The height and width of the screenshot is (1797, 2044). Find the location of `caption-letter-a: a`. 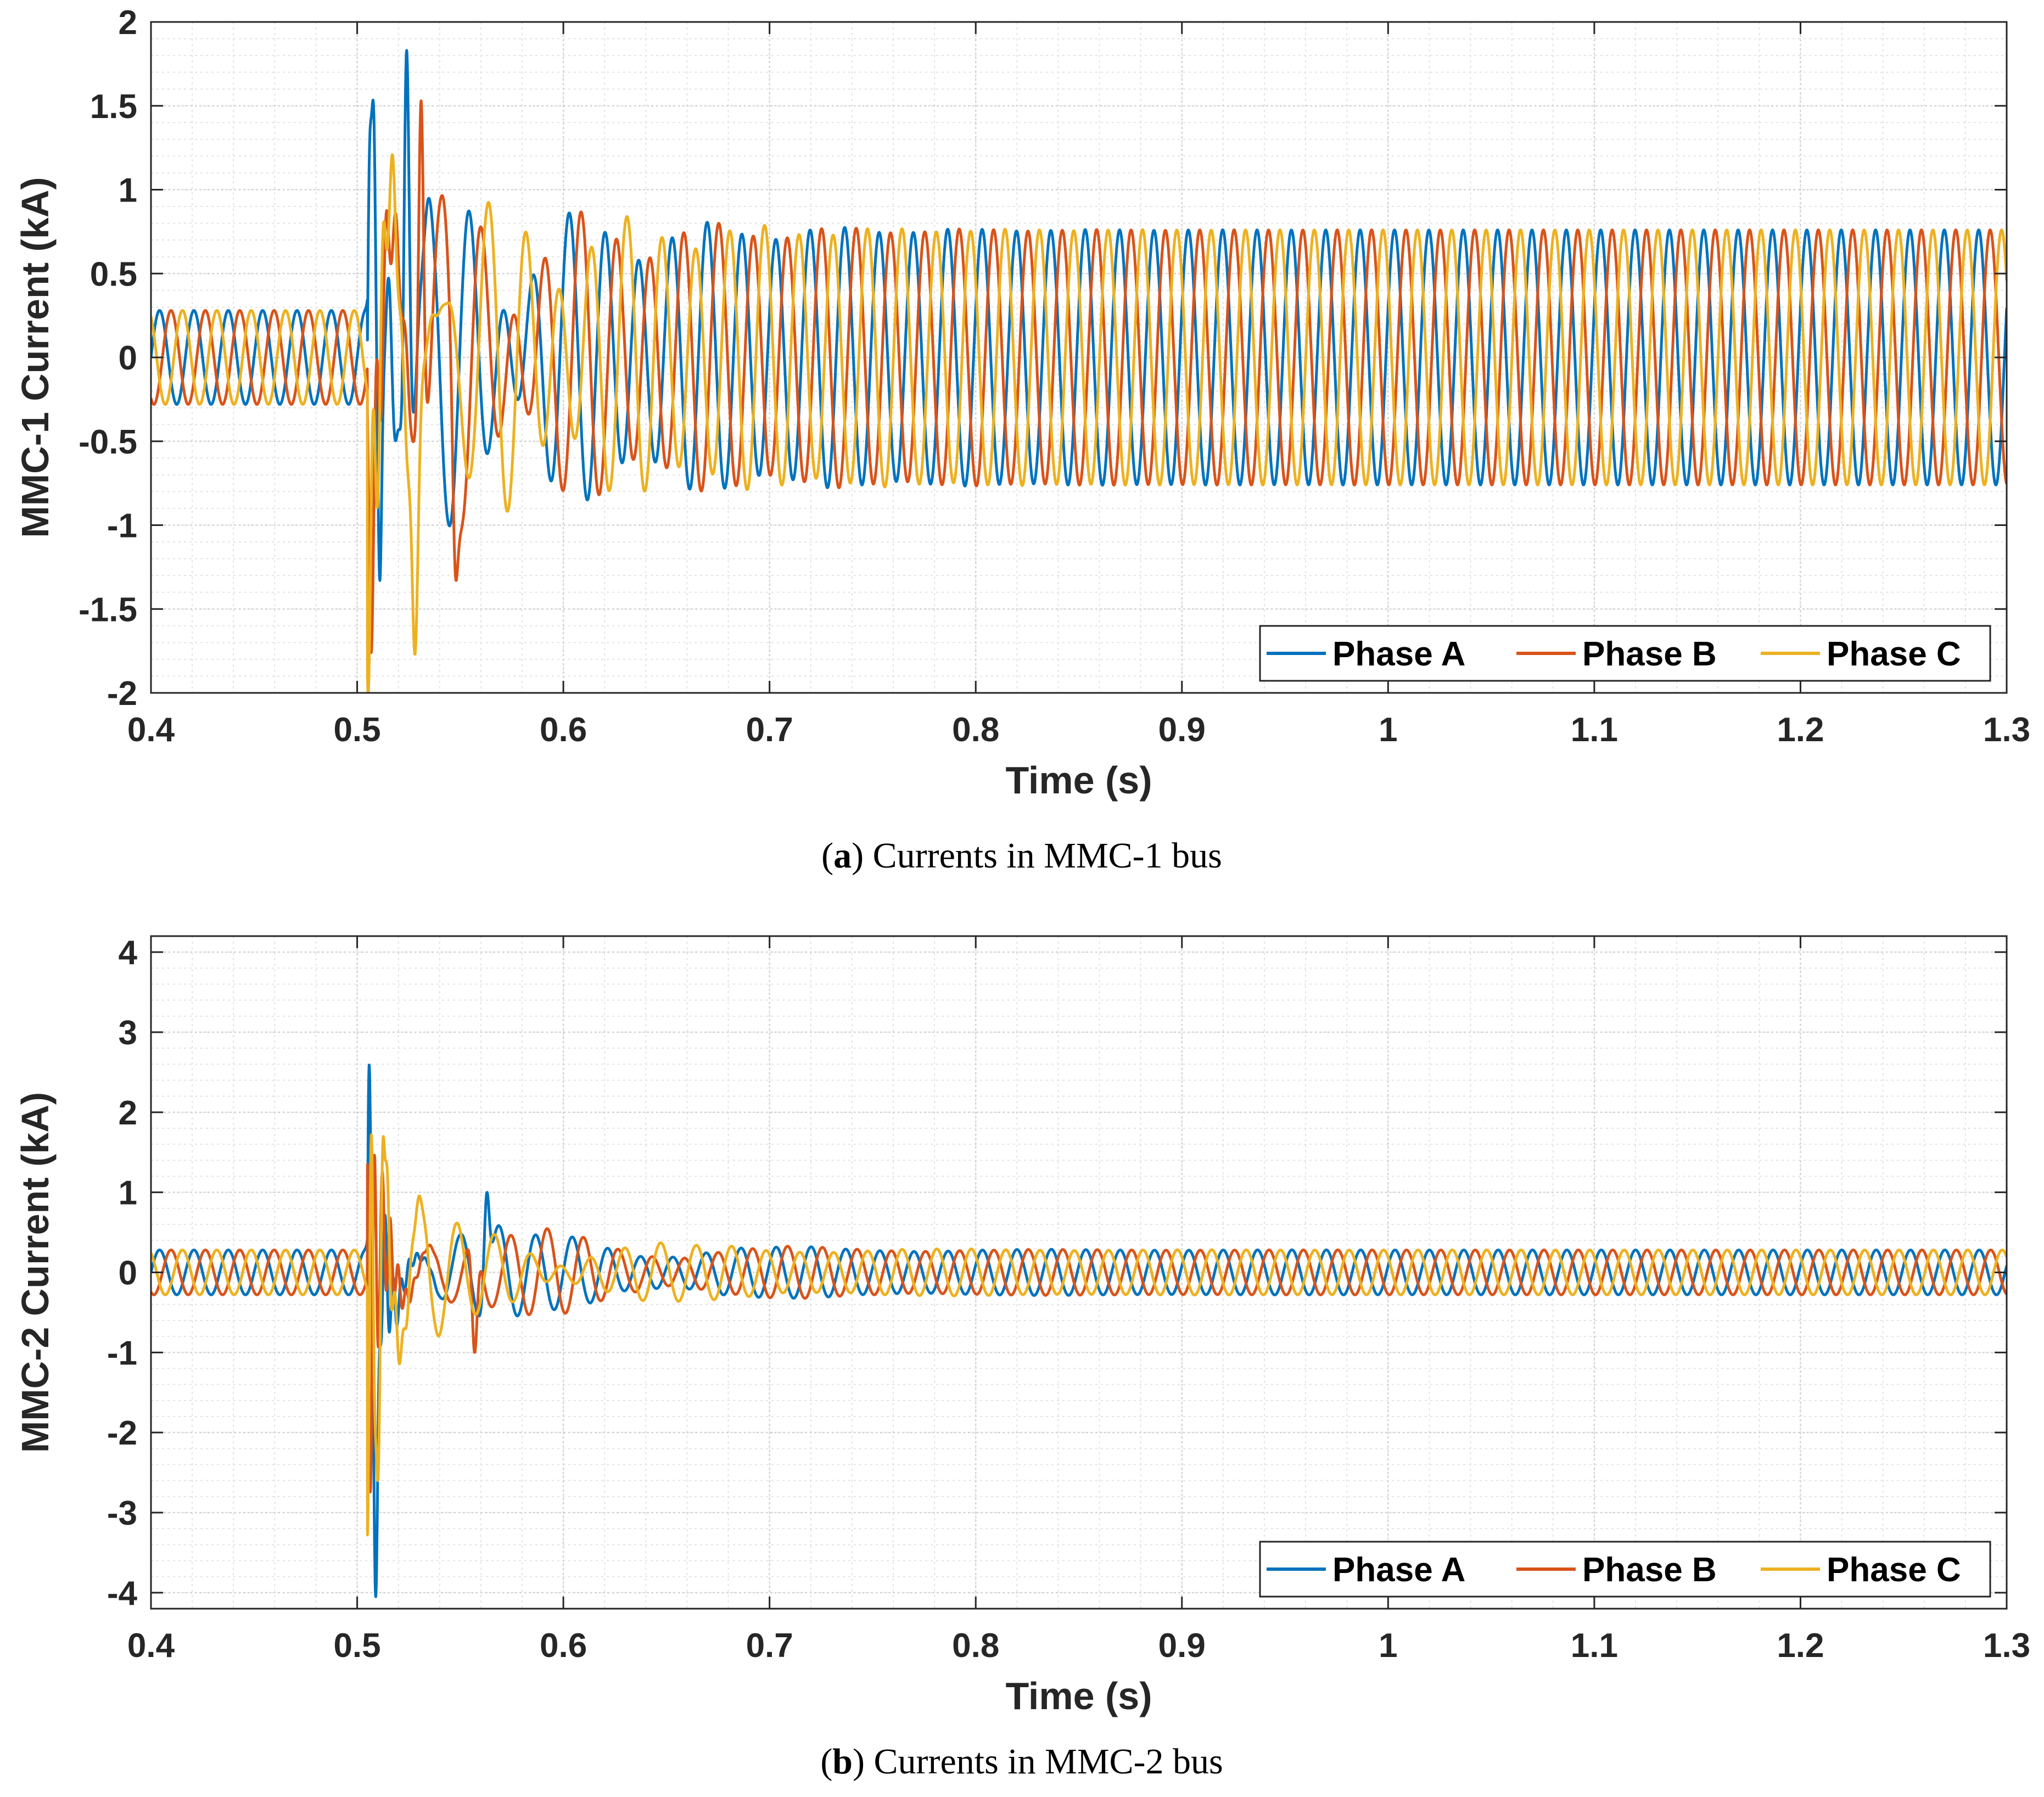

caption-letter-a: a is located at coordinates (842, 856).